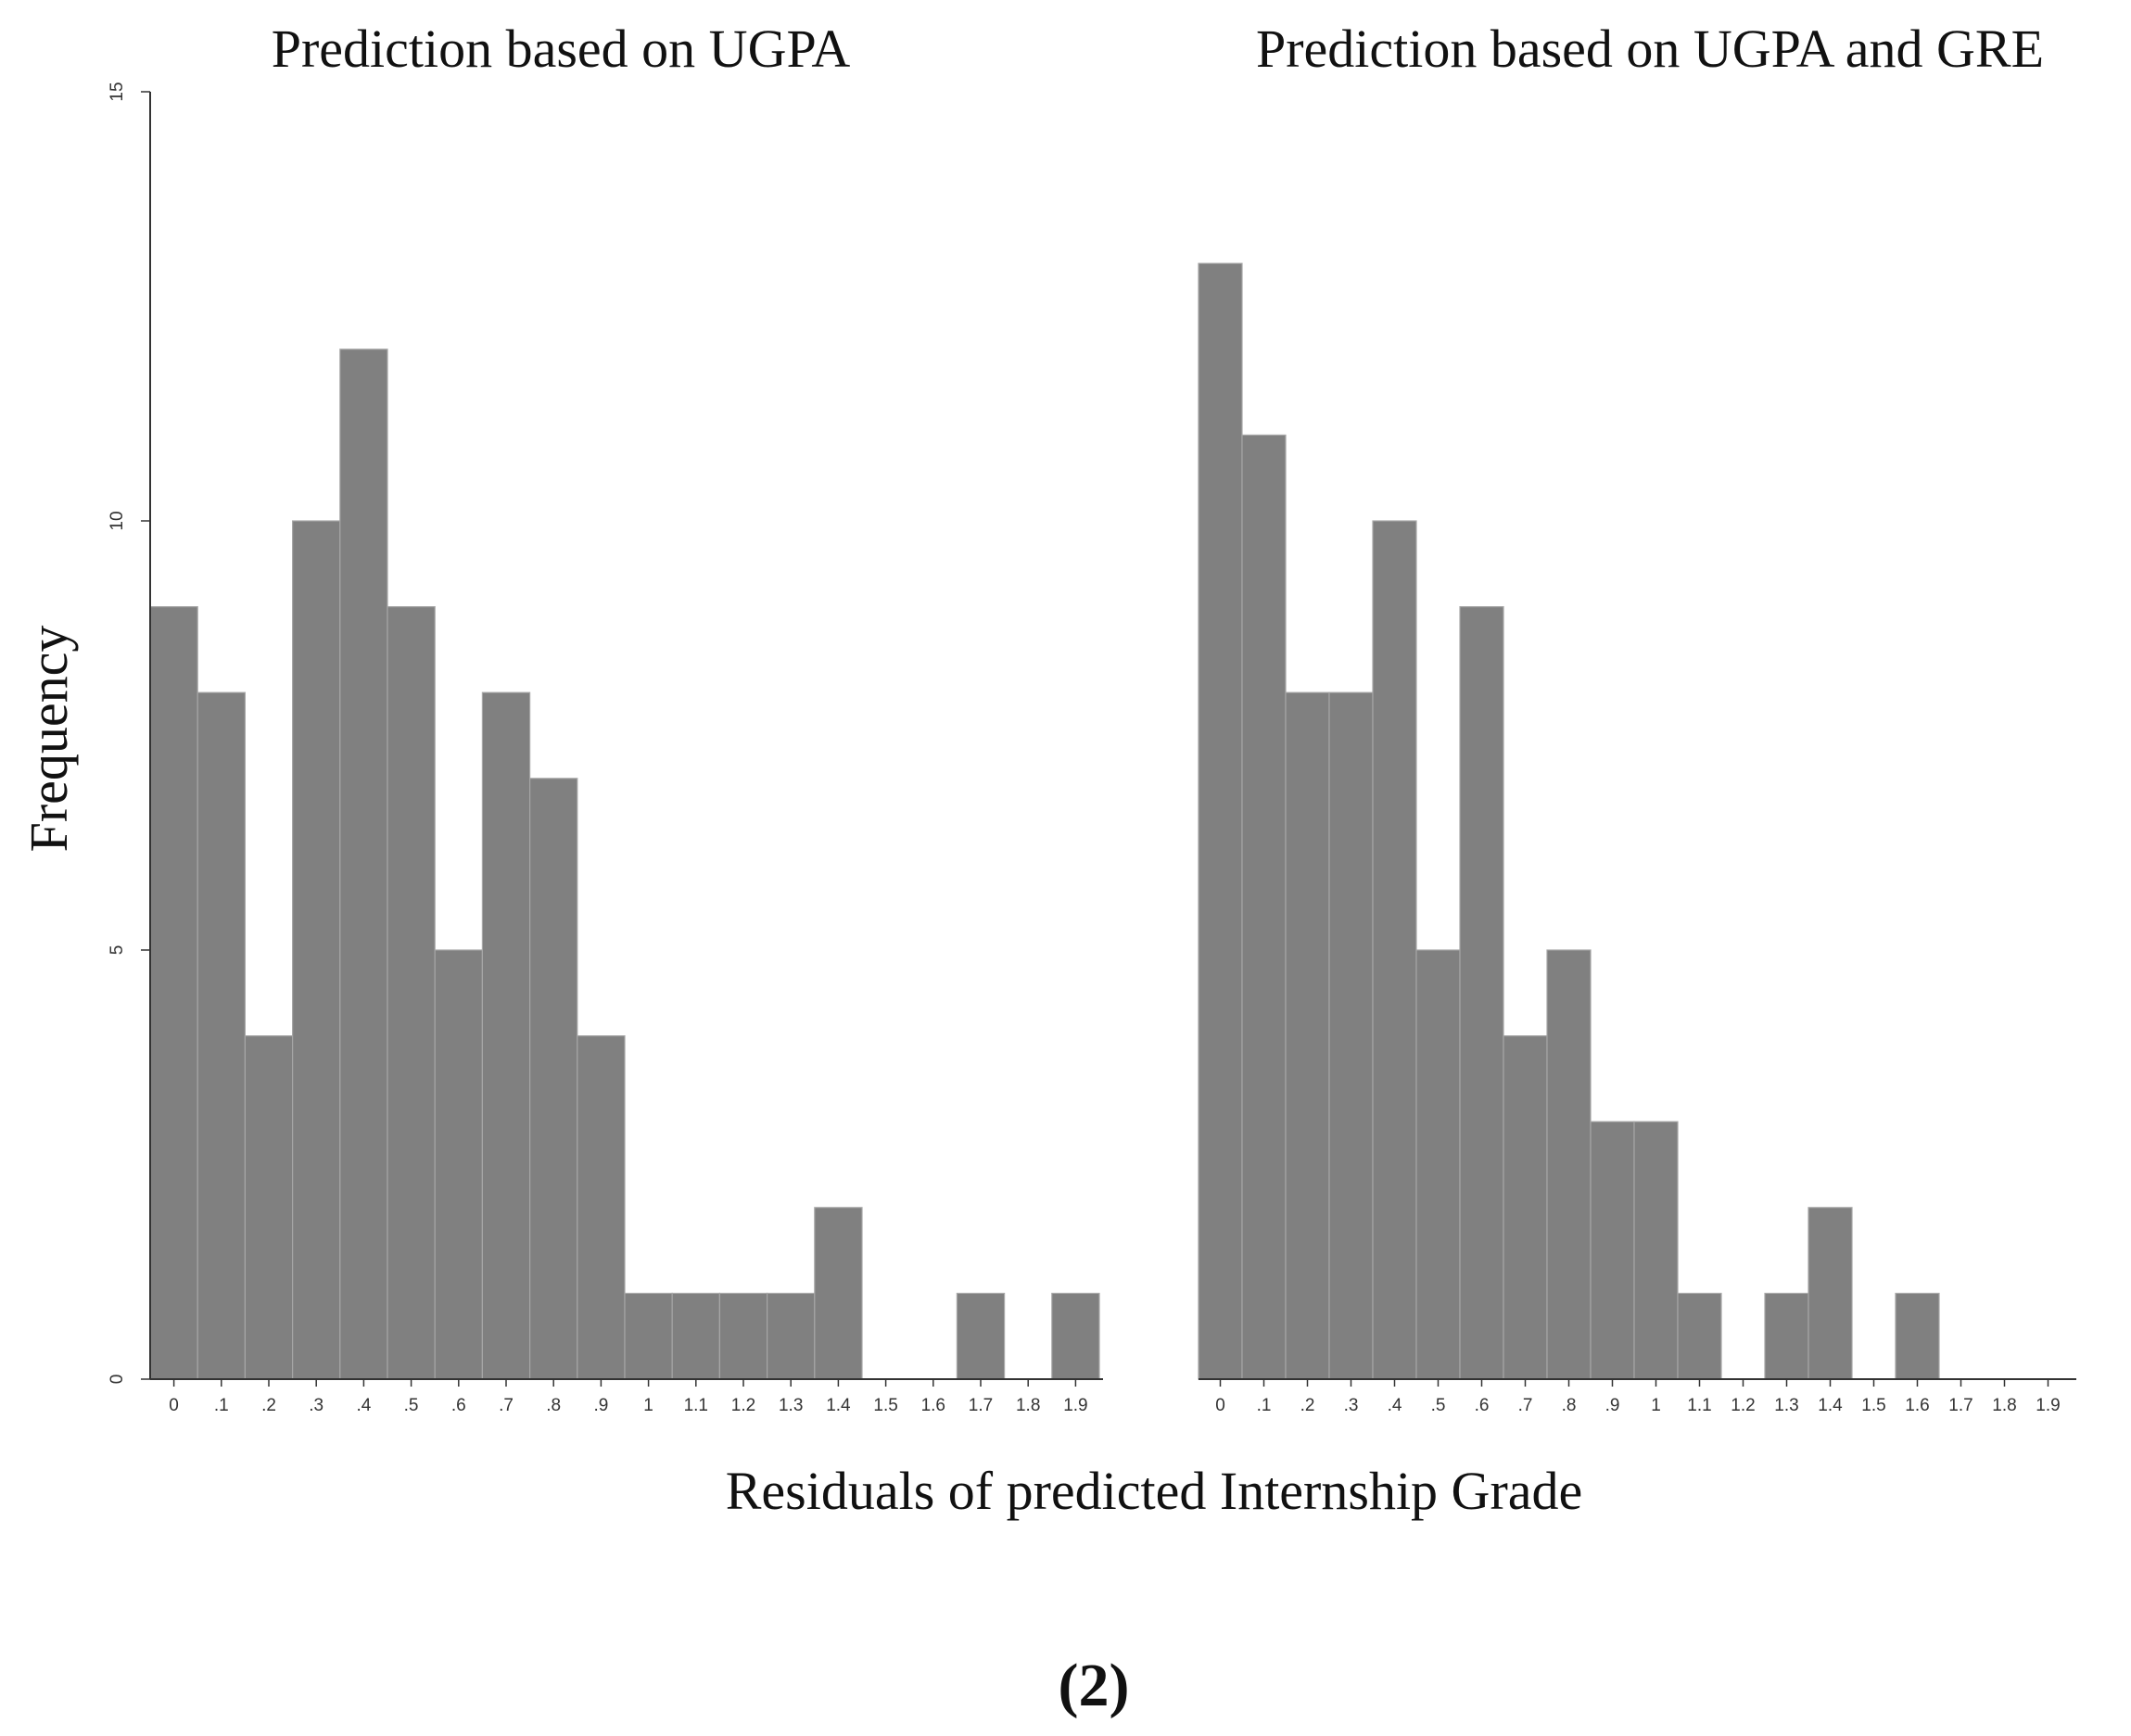 The height and width of the screenshot is (1736, 2131). I want to click on left-y-tick-label-2: 10, so click(117, 520).